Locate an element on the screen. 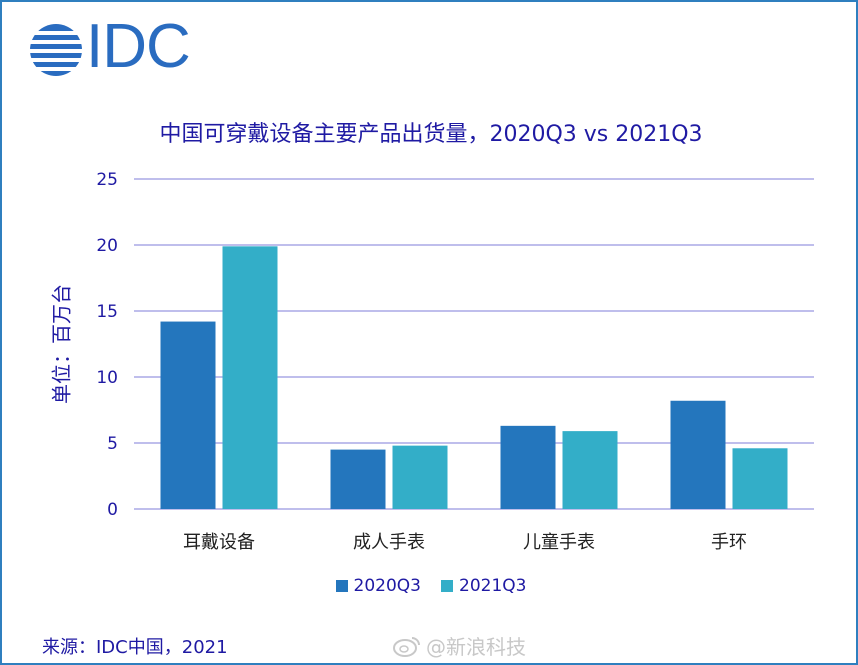 The width and height of the screenshot is (858, 665). y-tick-label: 0 is located at coordinates (112, 510).